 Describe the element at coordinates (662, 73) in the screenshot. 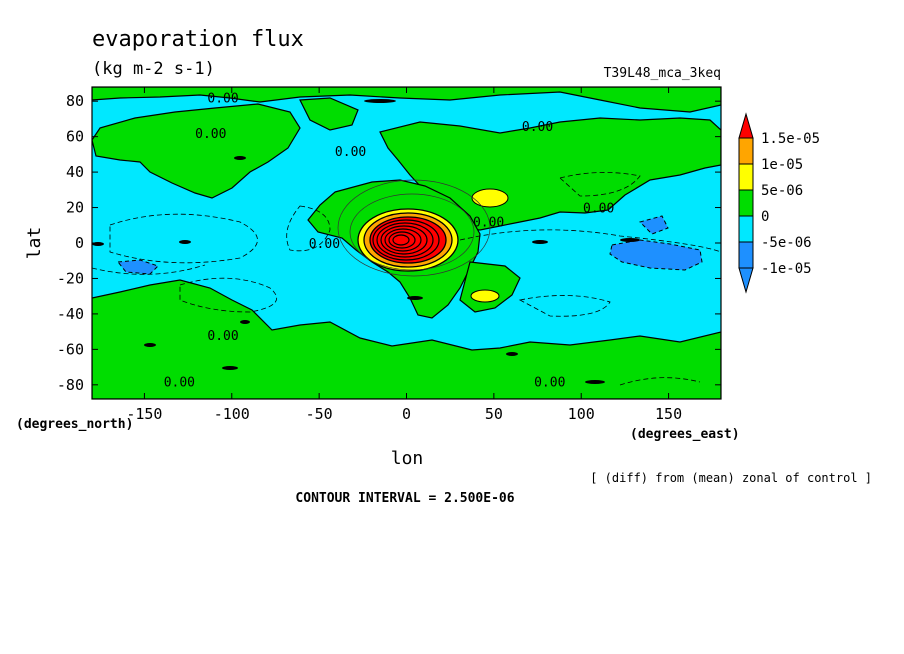

I see `run-label: T39L48_mca_3keq` at that location.